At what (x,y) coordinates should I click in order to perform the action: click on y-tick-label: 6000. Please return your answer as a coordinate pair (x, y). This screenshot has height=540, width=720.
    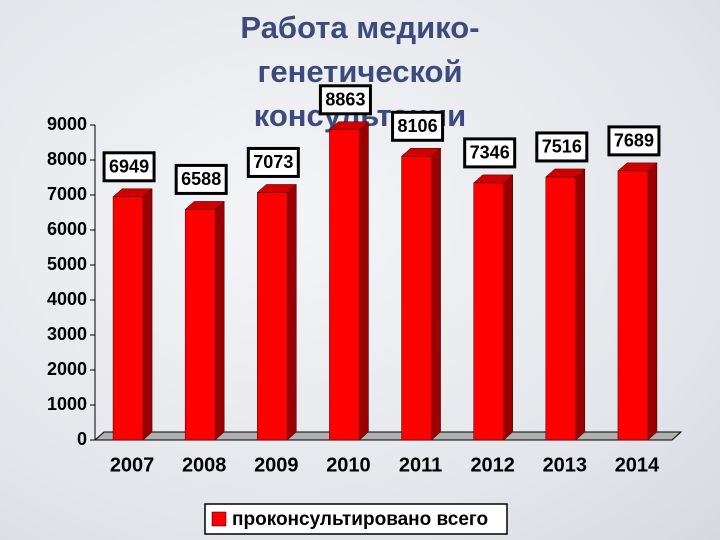
    Looking at the image, I should click on (67, 229).